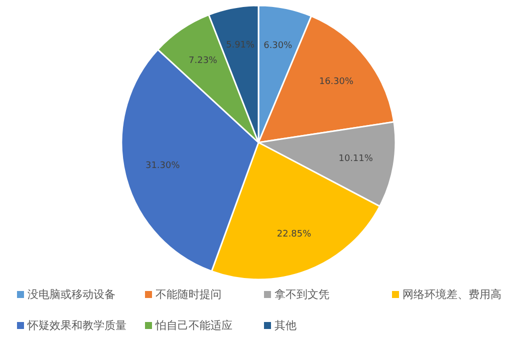 The width and height of the screenshot is (518, 338). I want to click on data-label: 16.30%, so click(336, 81).